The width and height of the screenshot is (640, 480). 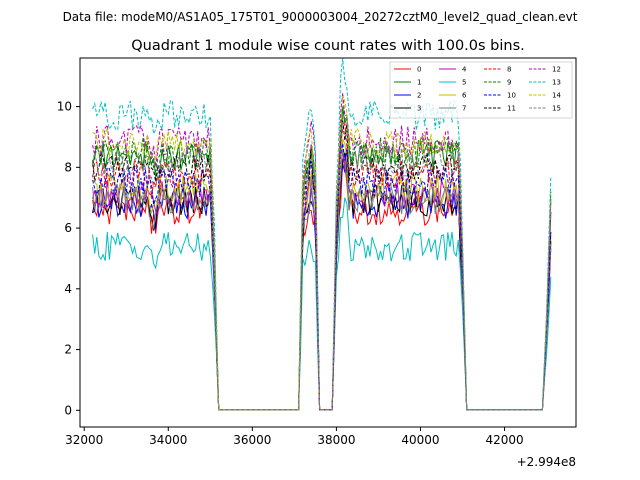 What do you see at coordinates (509, 83) in the screenshot?
I see `legend-label-9: 9` at bounding box center [509, 83].